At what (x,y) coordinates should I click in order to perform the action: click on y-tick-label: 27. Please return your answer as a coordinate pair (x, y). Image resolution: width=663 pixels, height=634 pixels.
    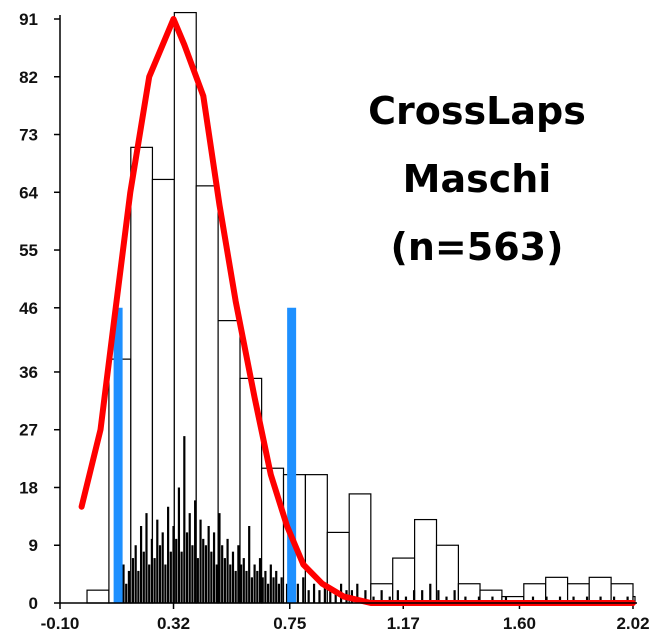
    Looking at the image, I should click on (28, 430).